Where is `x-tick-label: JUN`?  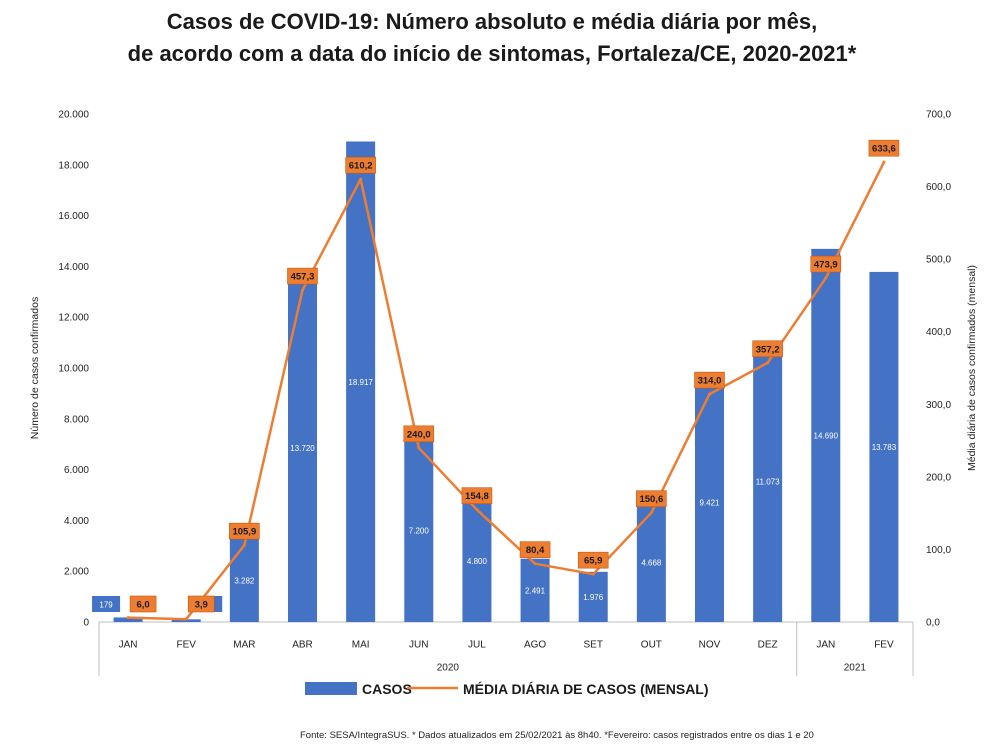 x-tick-label: JUN is located at coordinates (418, 645).